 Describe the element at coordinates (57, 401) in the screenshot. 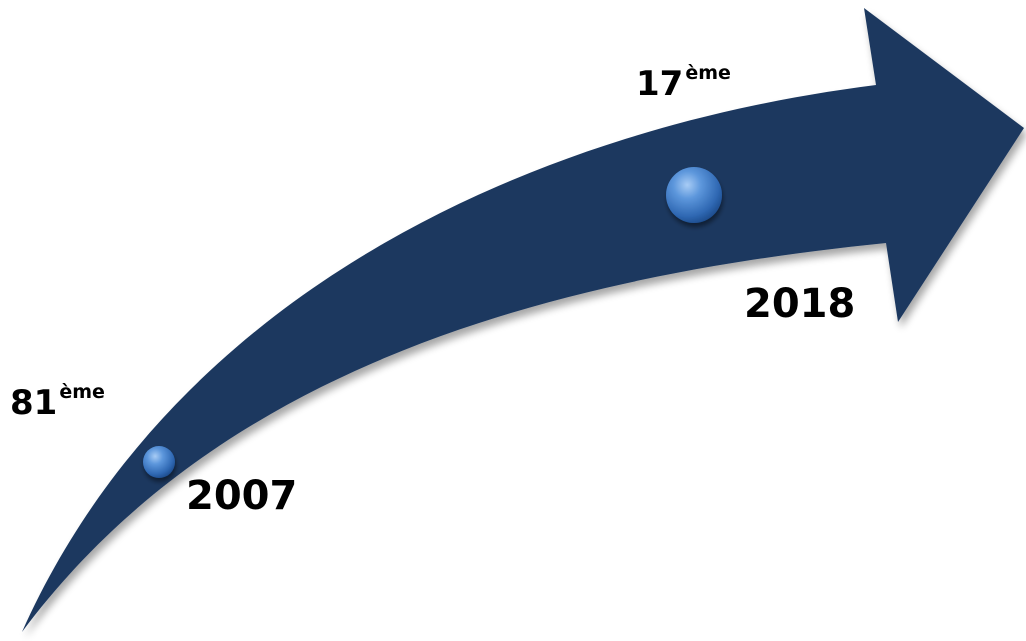

I see `rank-label-2007: 81 ème` at that location.